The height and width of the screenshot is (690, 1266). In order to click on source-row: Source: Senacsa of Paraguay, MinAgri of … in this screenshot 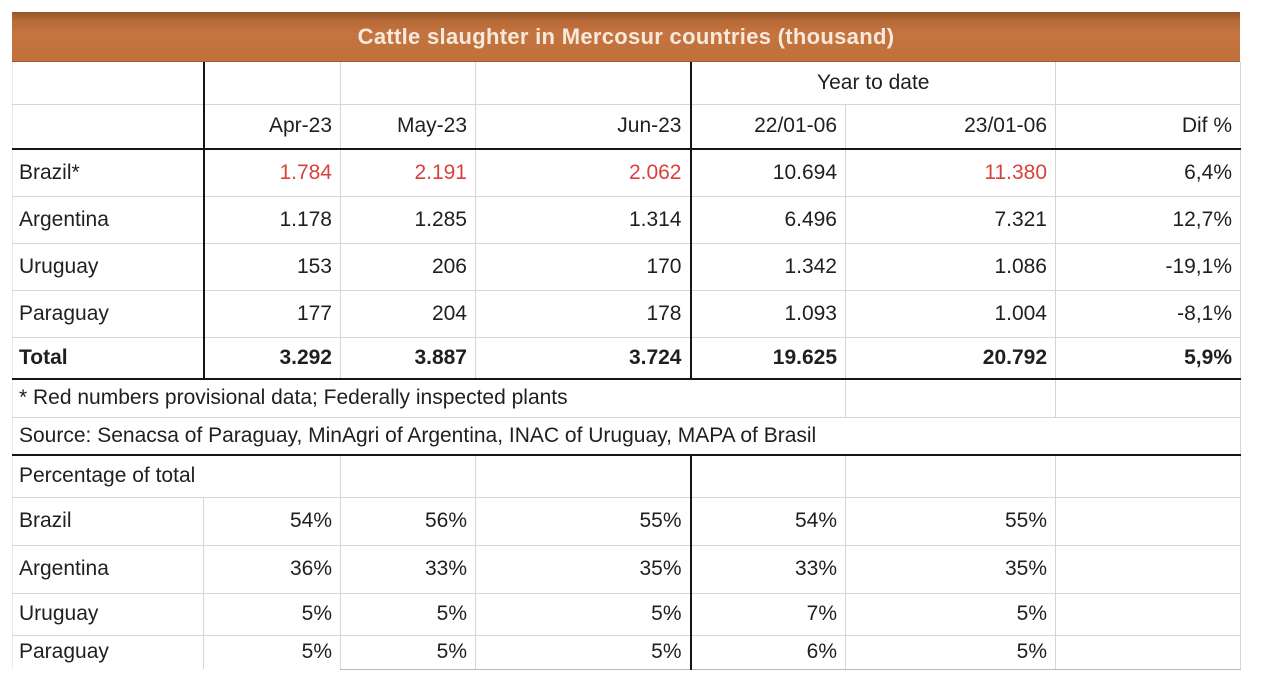, I will do `click(626, 436)`.